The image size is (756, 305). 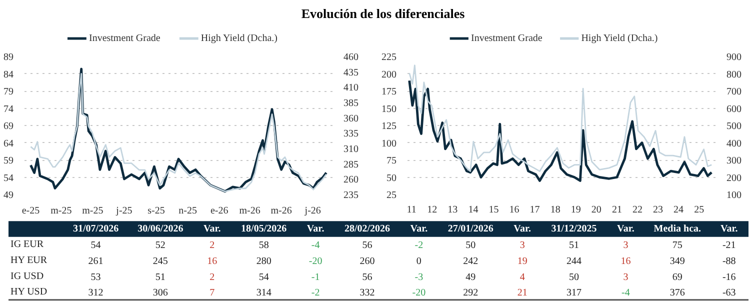 I want to click on y2-tick-label: 385, so click(x=351, y=103).